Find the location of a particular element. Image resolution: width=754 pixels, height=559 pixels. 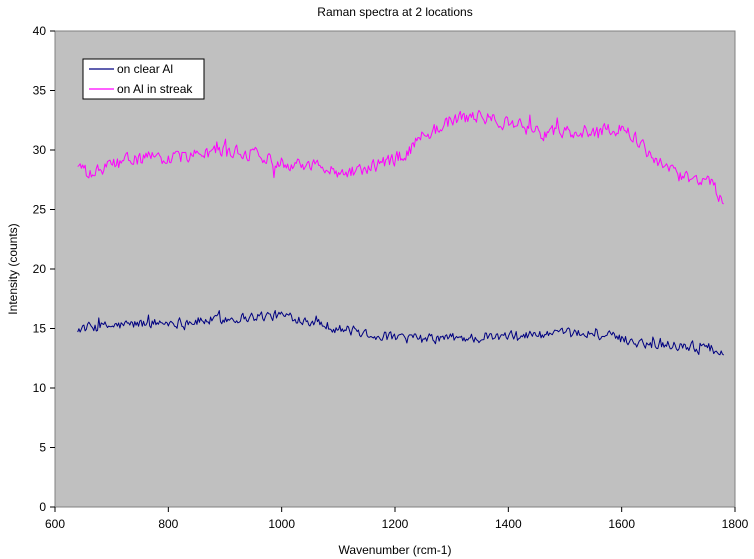

x-tick-label: 800 is located at coordinates (168, 524).